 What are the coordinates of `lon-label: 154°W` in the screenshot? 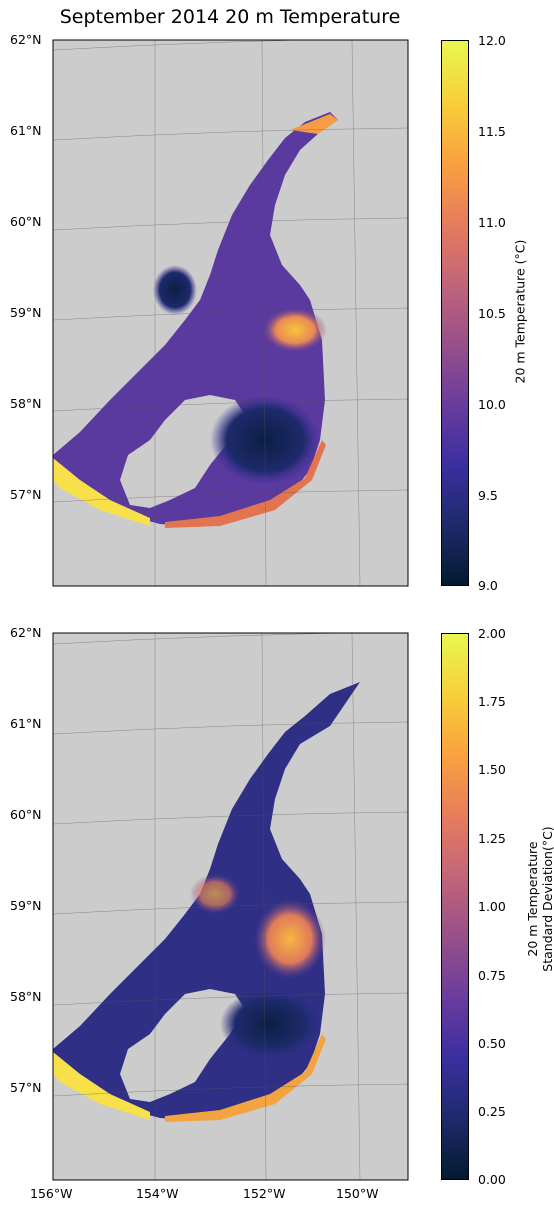 It's located at (157, 1193).